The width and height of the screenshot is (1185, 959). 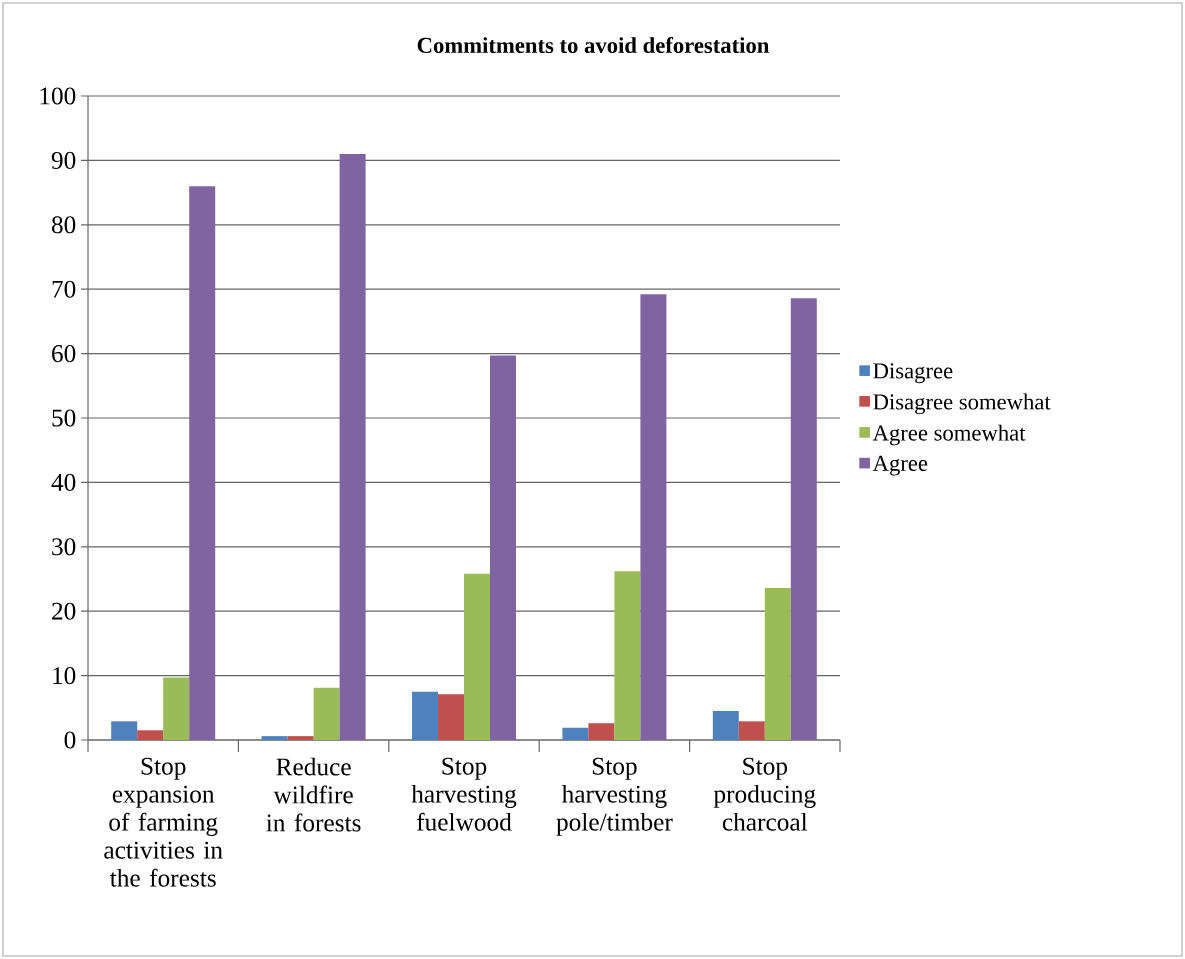 I want to click on y-tick-label: 70, so click(x=64, y=289).